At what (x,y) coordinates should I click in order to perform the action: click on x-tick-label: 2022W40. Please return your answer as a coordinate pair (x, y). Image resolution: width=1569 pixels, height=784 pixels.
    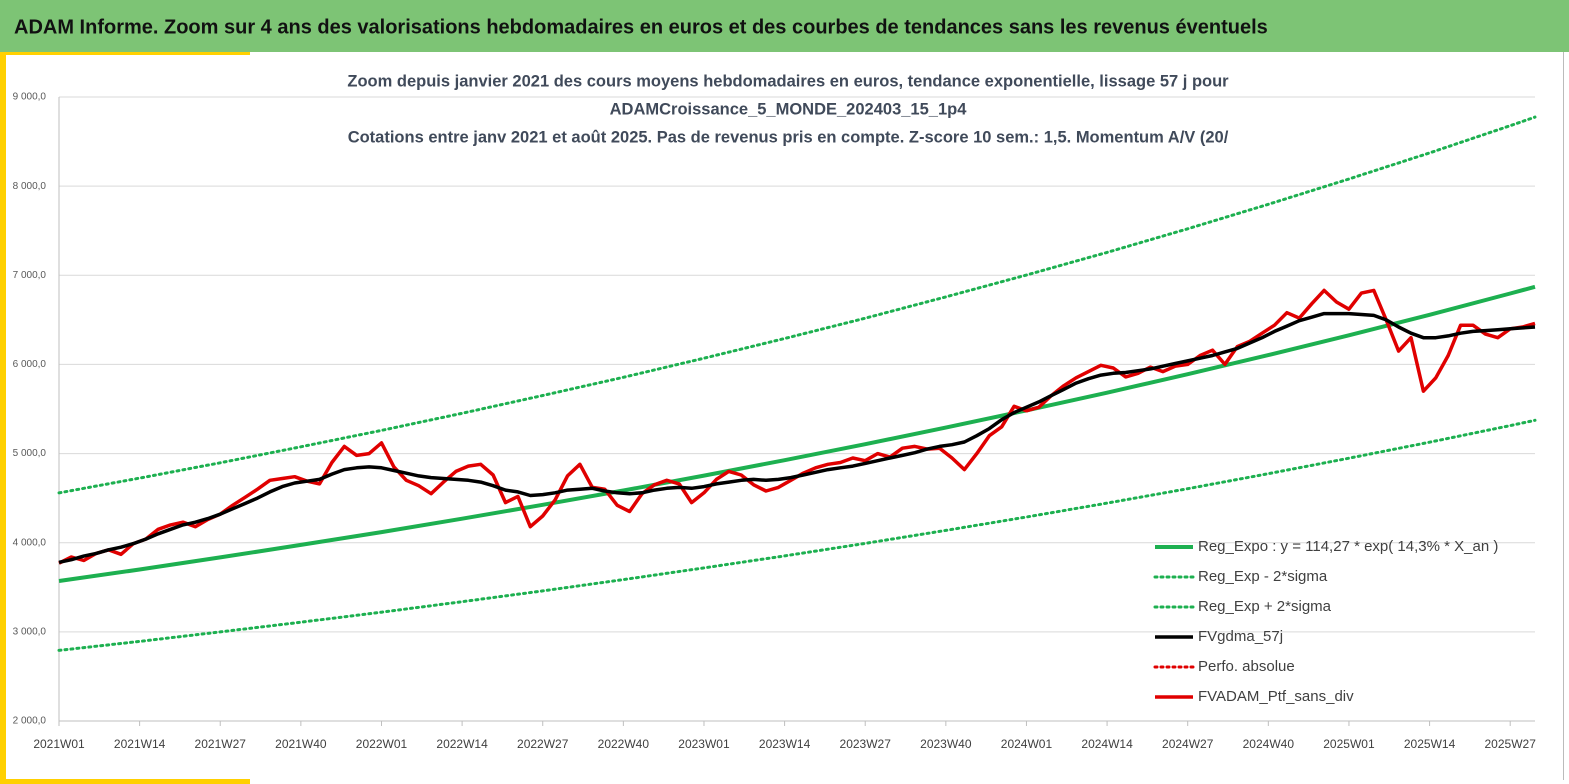
    Looking at the image, I should click on (624, 744).